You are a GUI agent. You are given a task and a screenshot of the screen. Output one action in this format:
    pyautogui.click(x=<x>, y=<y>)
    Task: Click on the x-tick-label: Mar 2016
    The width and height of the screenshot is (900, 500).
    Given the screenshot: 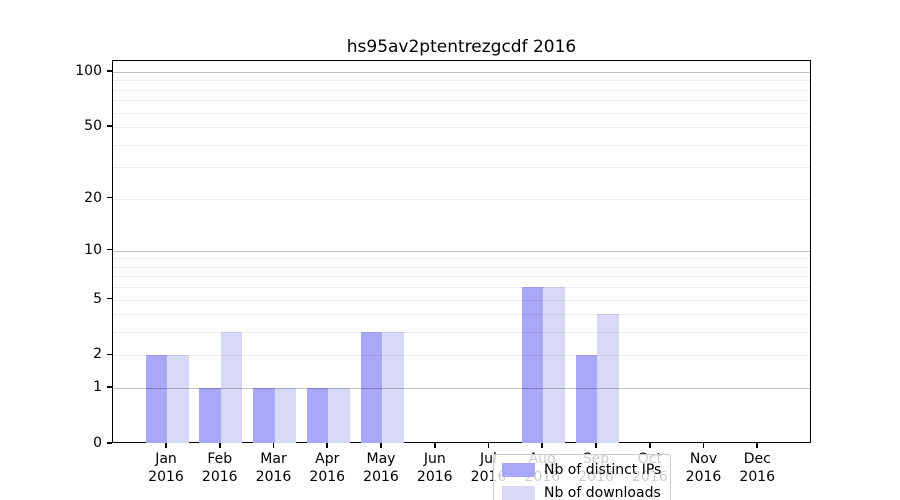 What is the action you would take?
    pyautogui.click(x=274, y=468)
    